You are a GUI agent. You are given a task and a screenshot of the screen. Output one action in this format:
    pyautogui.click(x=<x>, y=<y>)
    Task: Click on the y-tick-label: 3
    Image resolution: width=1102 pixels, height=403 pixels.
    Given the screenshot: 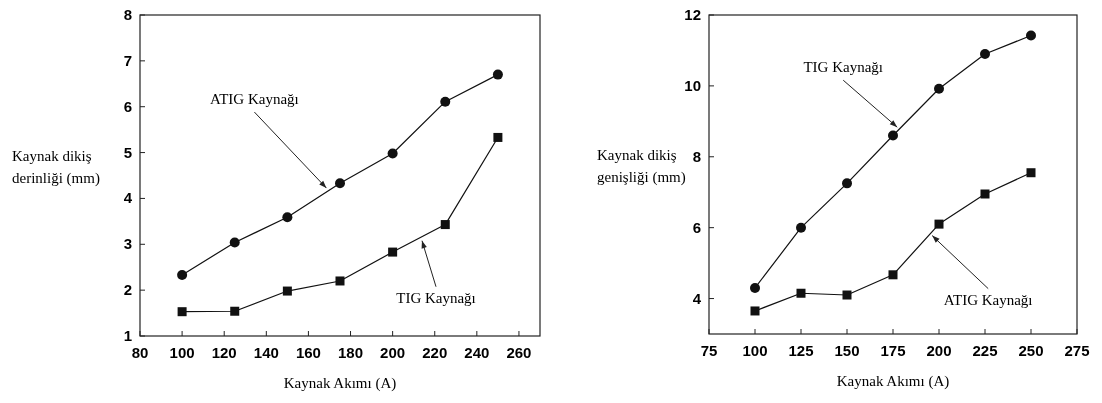 What is the action you would take?
    pyautogui.click(x=127, y=244)
    